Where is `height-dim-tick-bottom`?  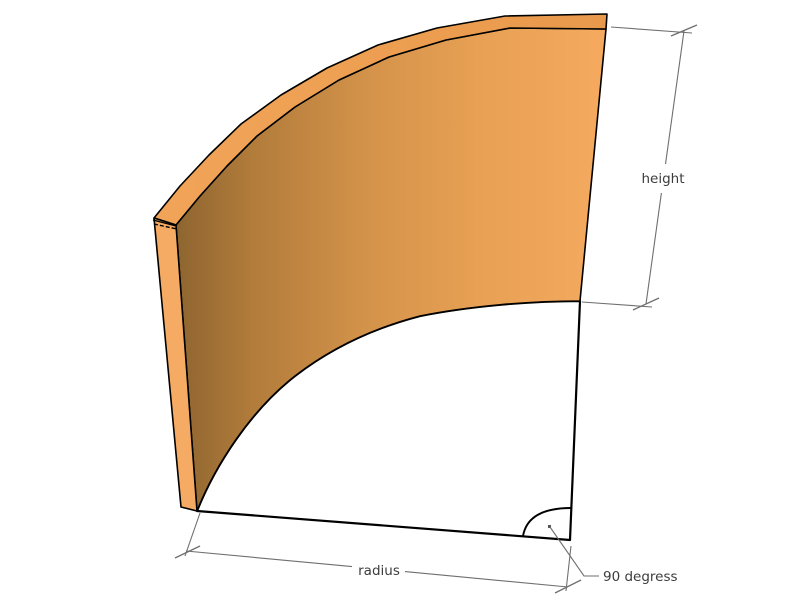
height-dim-tick-bottom is located at coordinates (646, 304).